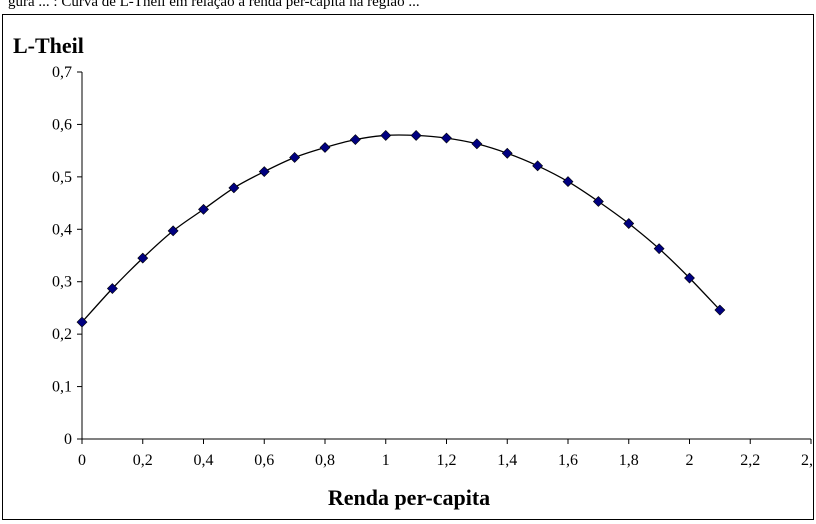 The height and width of the screenshot is (524, 816). What do you see at coordinates (568, 460) in the screenshot?
I see `x-tick-label: 1,6` at bounding box center [568, 460].